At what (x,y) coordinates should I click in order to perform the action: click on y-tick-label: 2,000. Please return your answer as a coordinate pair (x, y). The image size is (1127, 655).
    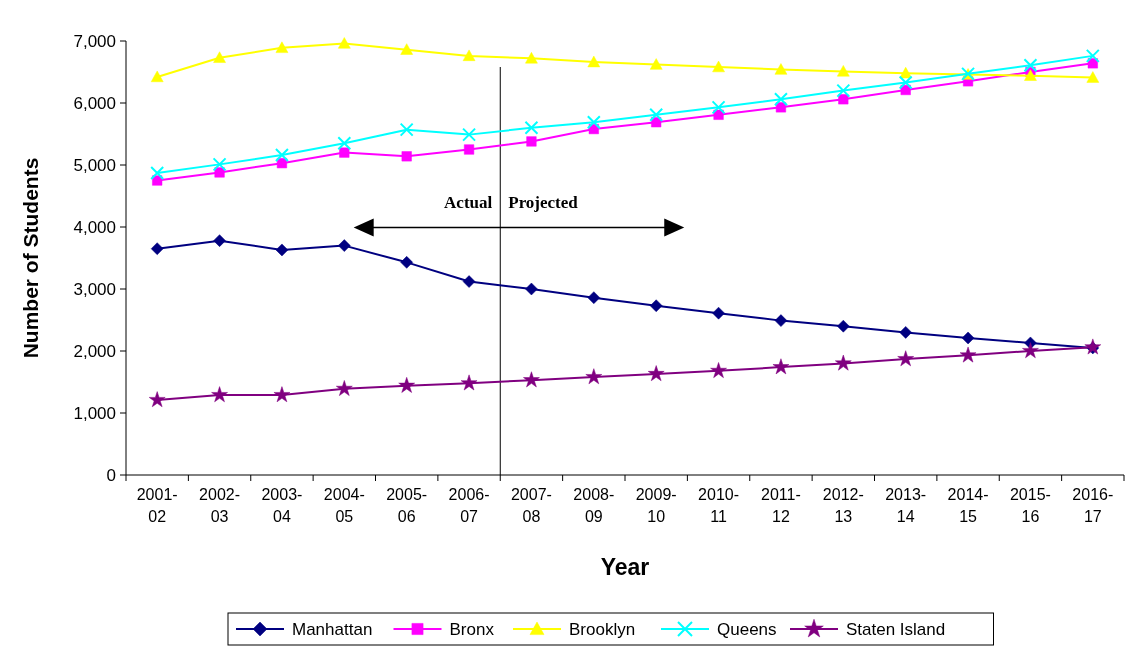
    Looking at the image, I should click on (94, 351).